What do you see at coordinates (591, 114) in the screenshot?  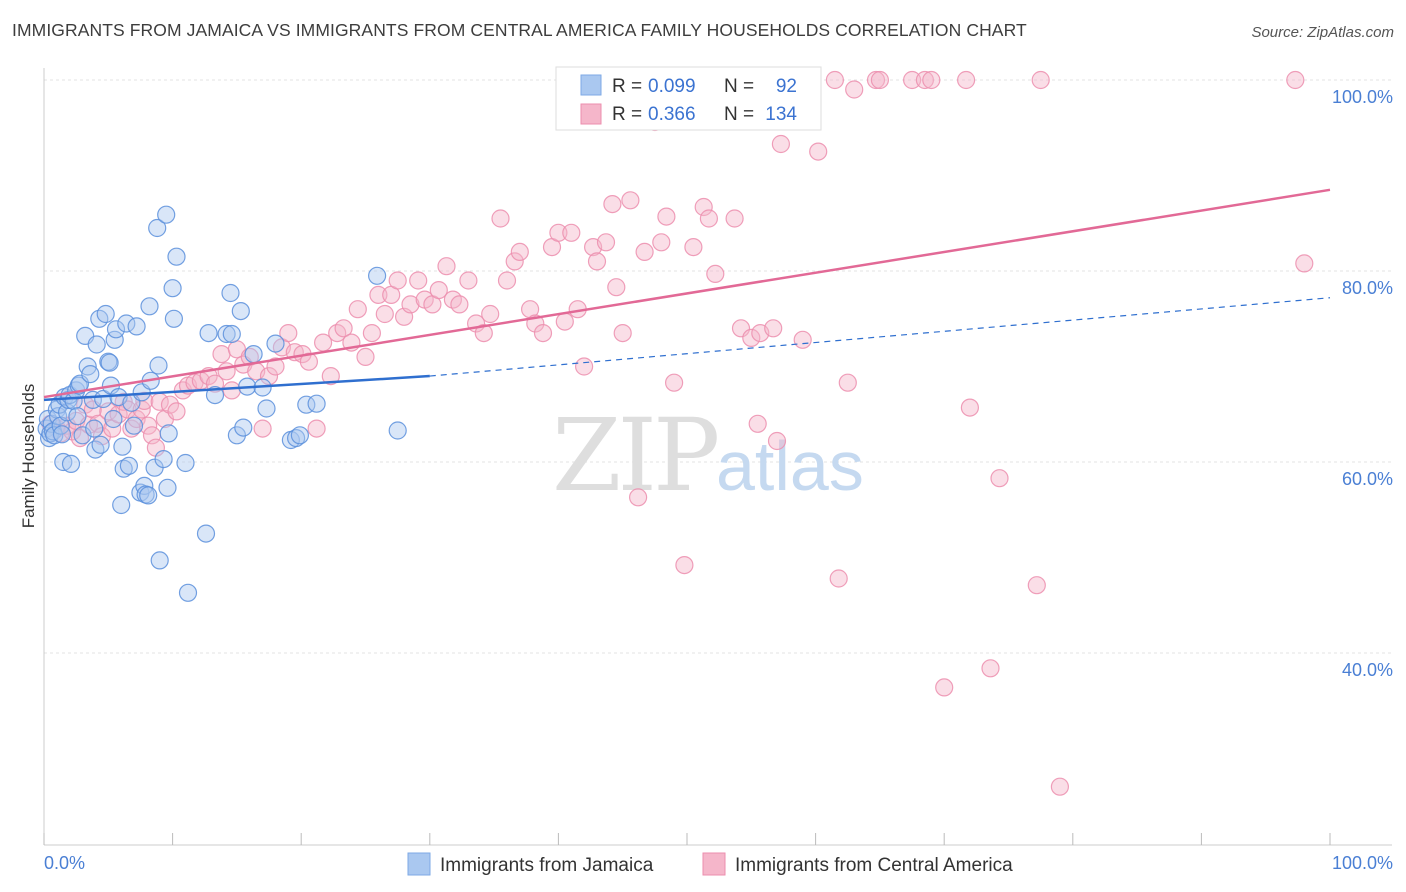 I see `legend-swatch-central` at bounding box center [591, 114].